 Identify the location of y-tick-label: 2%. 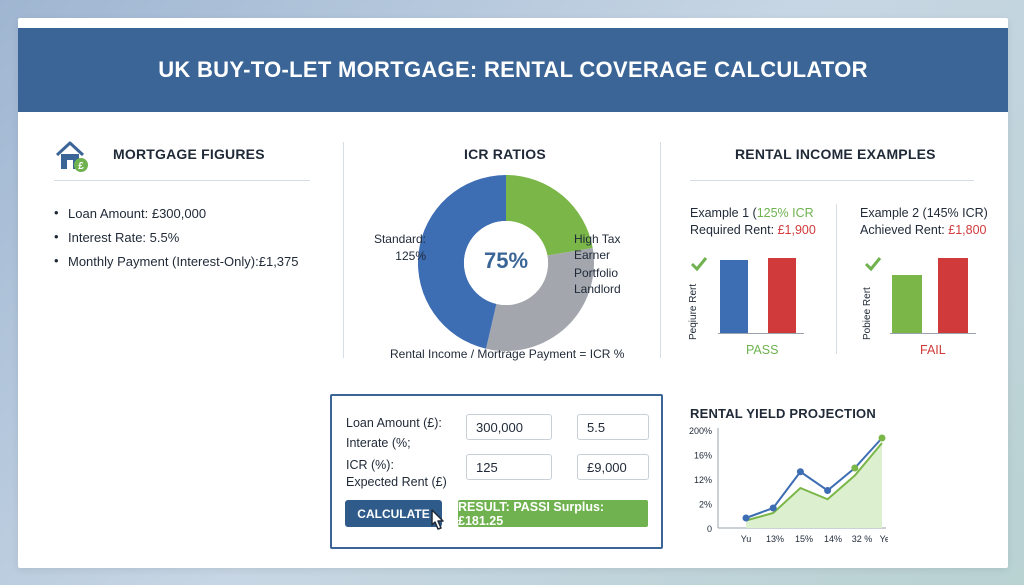
(705, 505).